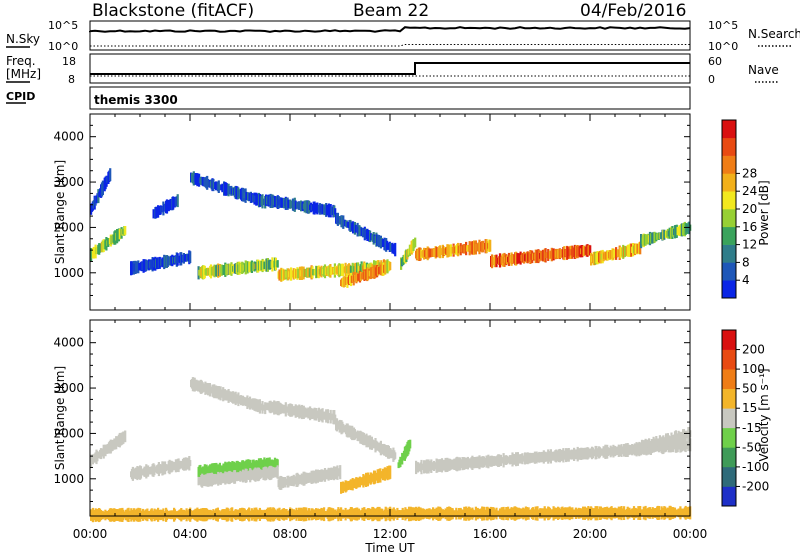 This screenshot has height=554, width=800. I want to click on nsearch-line, so click(390, 45).